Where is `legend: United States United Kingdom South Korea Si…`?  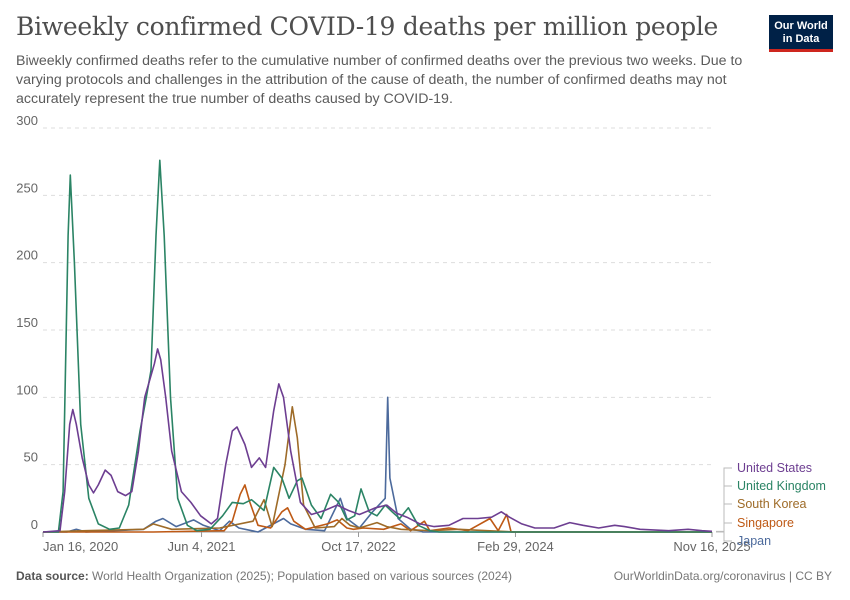 legend: United States United Kingdom South Korea Si… is located at coordinates (771, 504).